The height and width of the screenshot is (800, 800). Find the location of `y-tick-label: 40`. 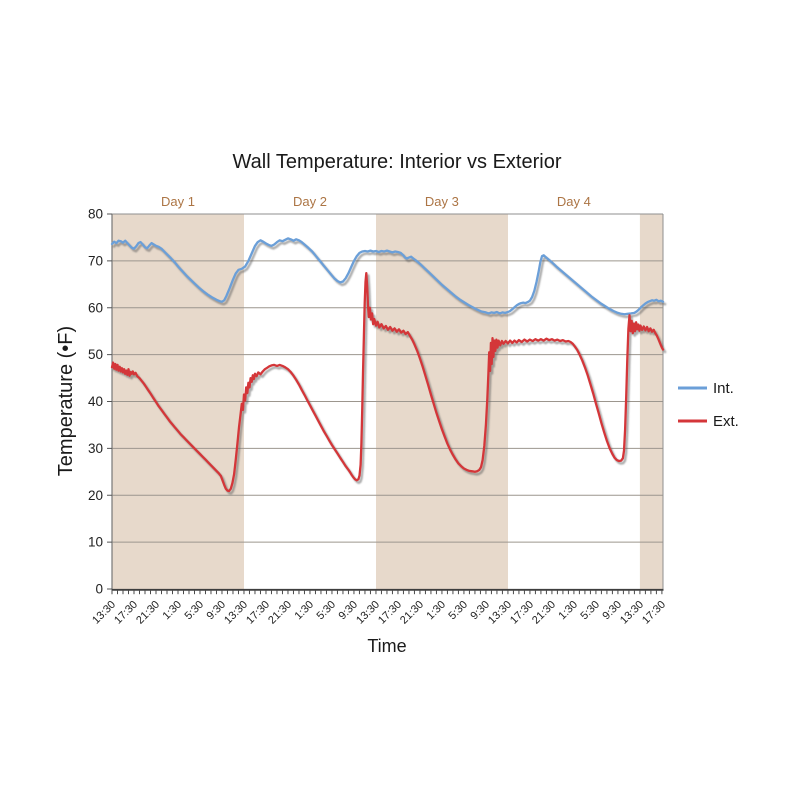

y-tick-label: 40 is located at coordinates (95, 401).